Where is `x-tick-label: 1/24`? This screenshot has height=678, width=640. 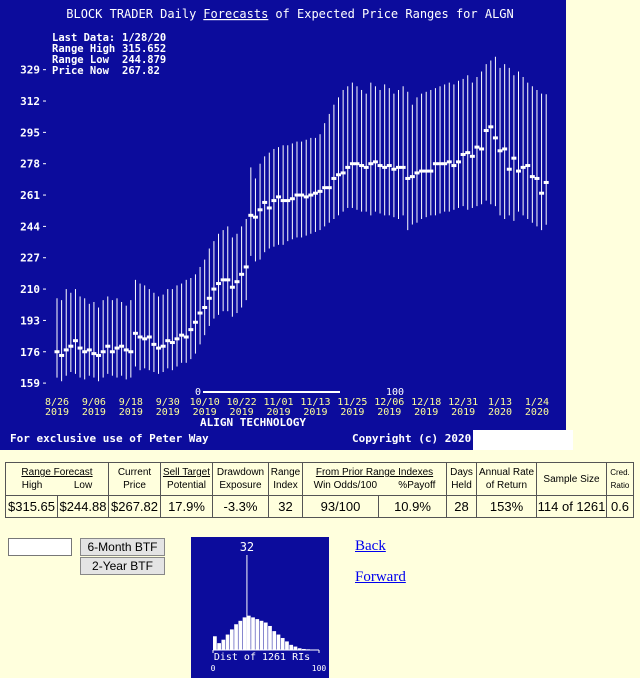 x-tick-label: 1/24 is located at coordinates (537, 402).